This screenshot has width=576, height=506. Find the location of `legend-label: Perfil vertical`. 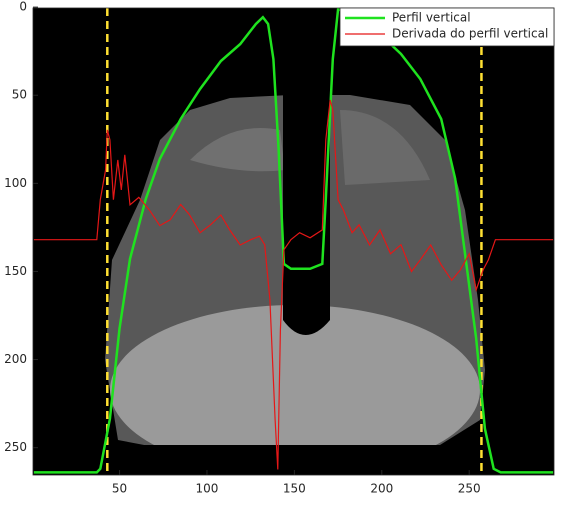

legend-label: Perfil vertical is located at coordinates (431, 18).